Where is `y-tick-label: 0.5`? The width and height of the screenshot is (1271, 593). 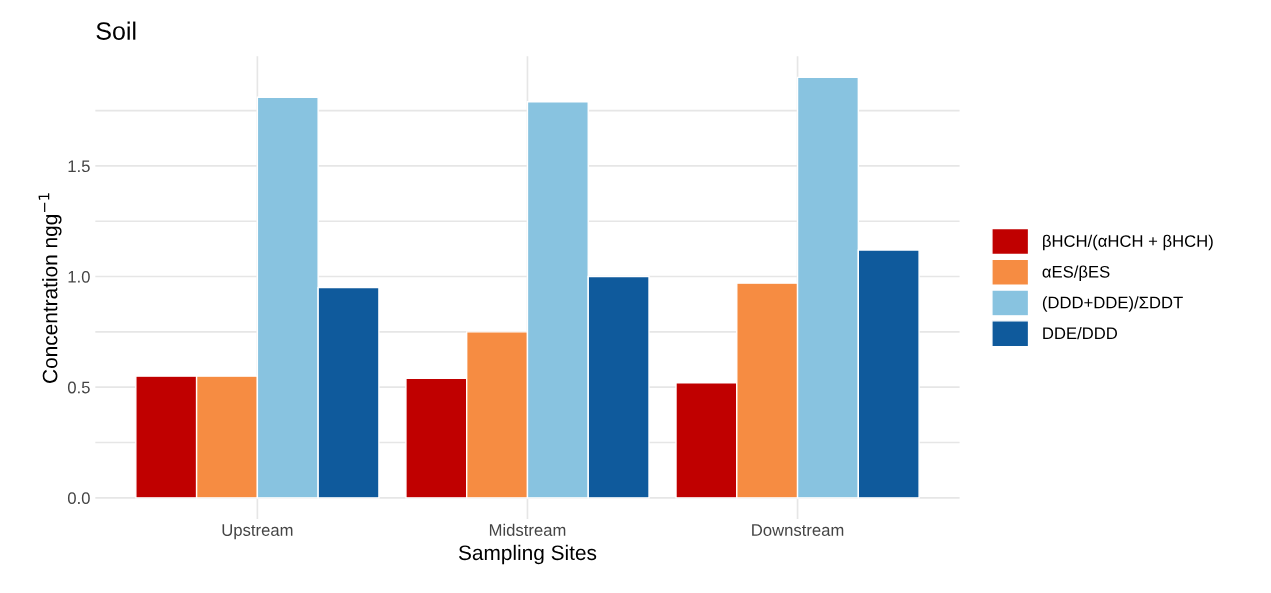
y-tick-label: 0.5 is located at coordinates (78, 387).